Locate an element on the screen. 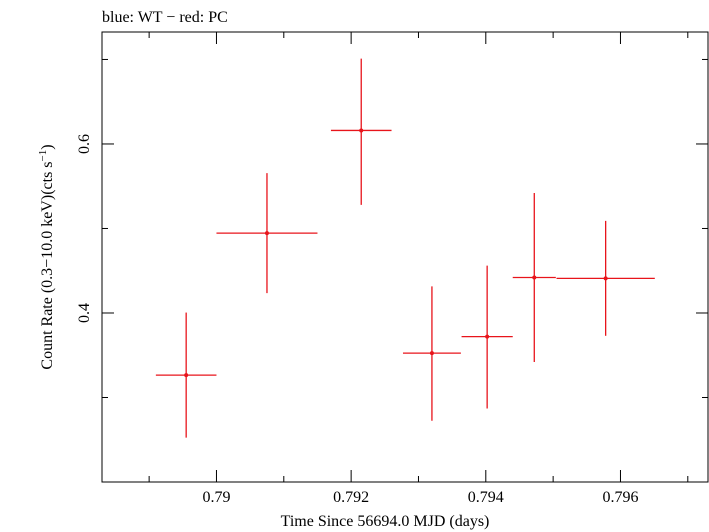  chart-title: blue: WT − red: PC is located at coordinates (165, 17).